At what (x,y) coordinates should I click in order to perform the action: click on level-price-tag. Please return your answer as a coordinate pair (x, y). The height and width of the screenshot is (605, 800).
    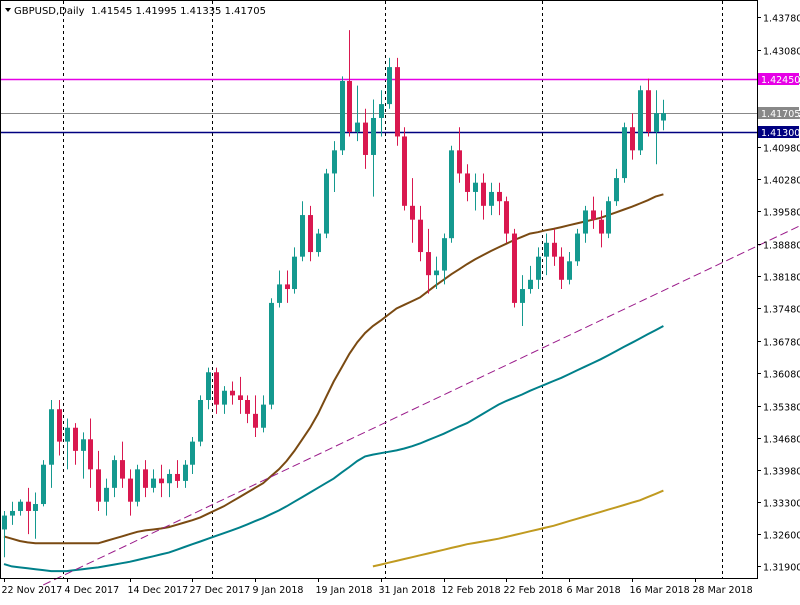
    Looking at the image, I should click on (778, 79).